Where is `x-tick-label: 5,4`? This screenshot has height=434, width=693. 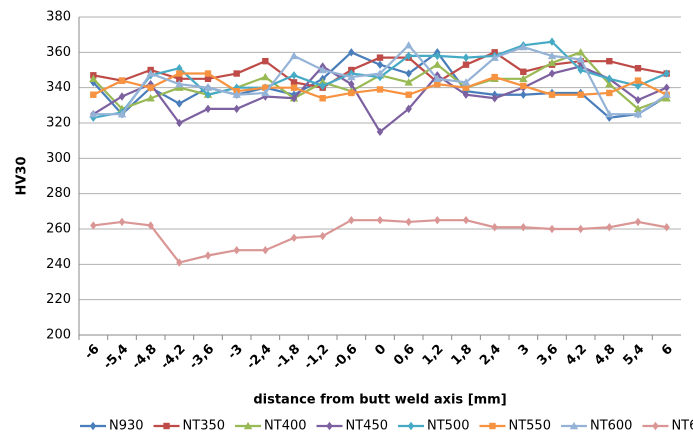 x-tick-label: 5,4 is located at coordinates (633, 355).